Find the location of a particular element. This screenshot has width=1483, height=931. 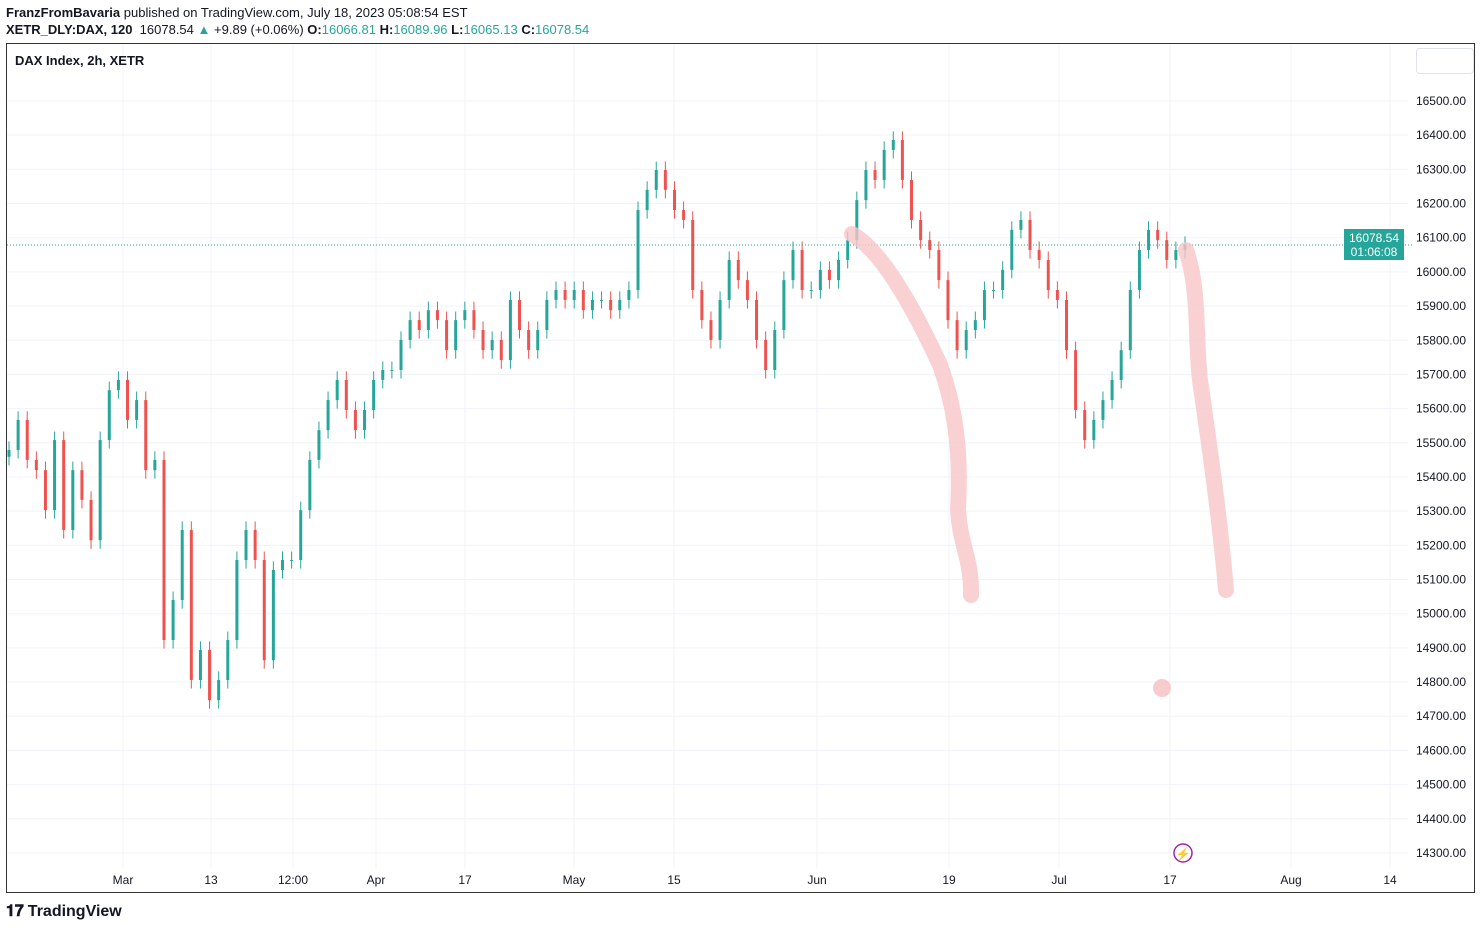

y-tick-label: 15200.00 is located at coordinates (1441, 545).